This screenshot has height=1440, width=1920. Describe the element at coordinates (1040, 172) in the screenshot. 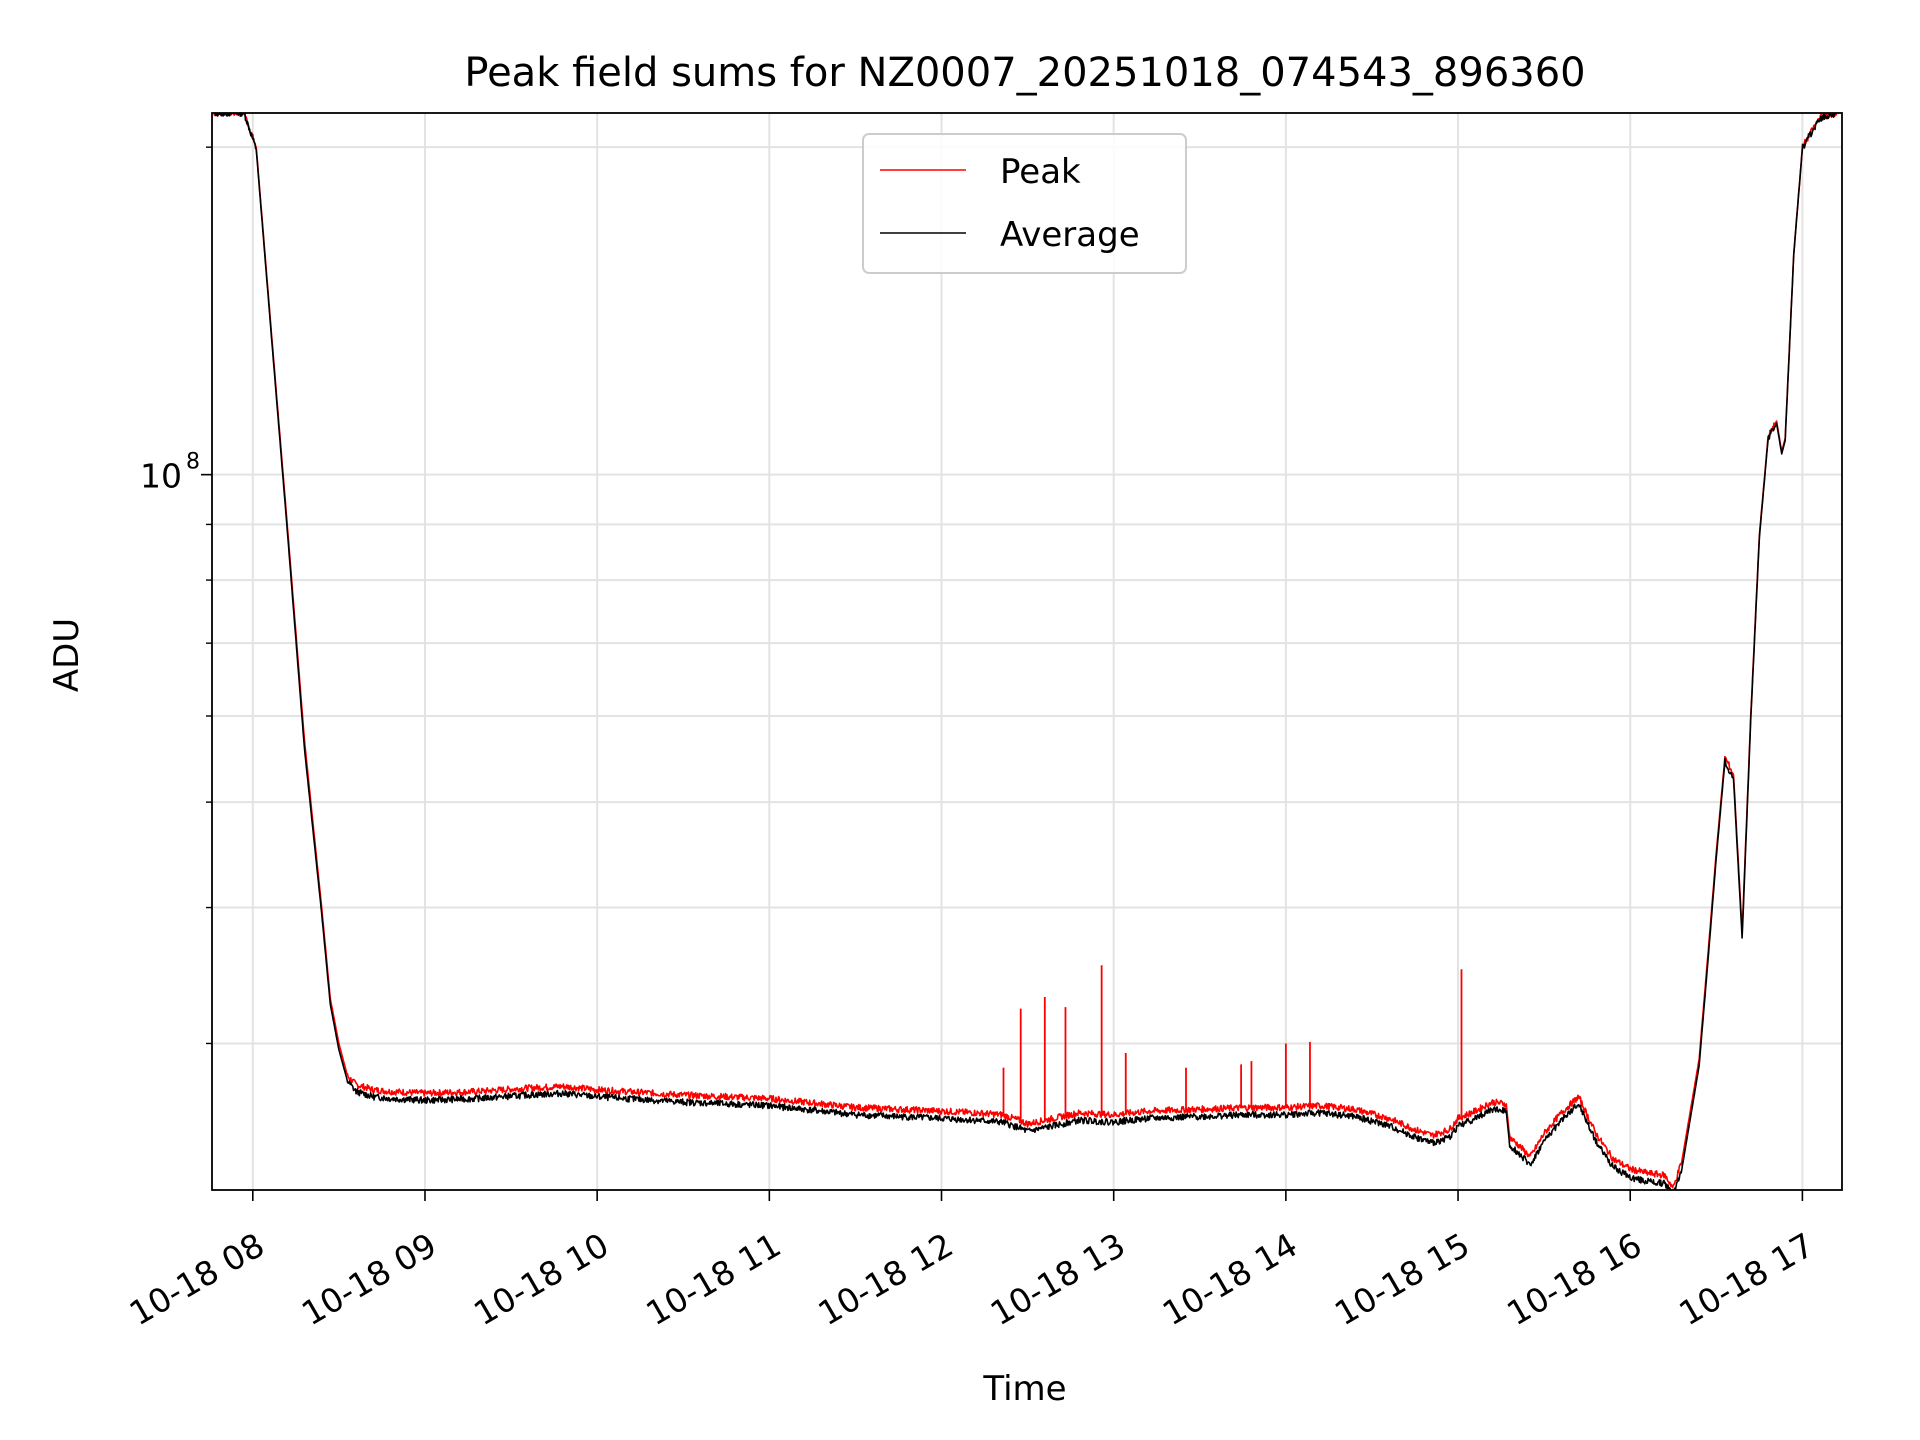

I see `legend-label-peak: Peak` at that location.